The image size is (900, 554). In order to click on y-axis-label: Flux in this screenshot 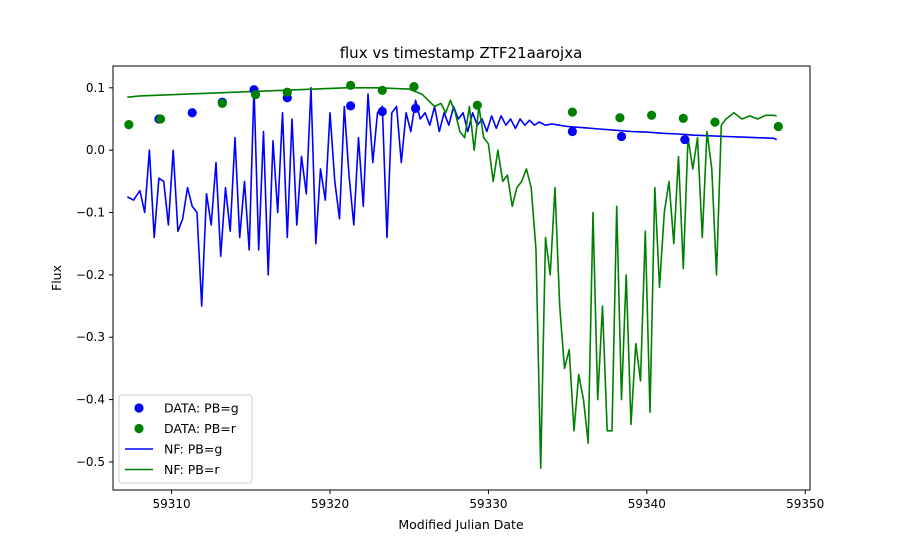, I will do `click(56, 278)`.